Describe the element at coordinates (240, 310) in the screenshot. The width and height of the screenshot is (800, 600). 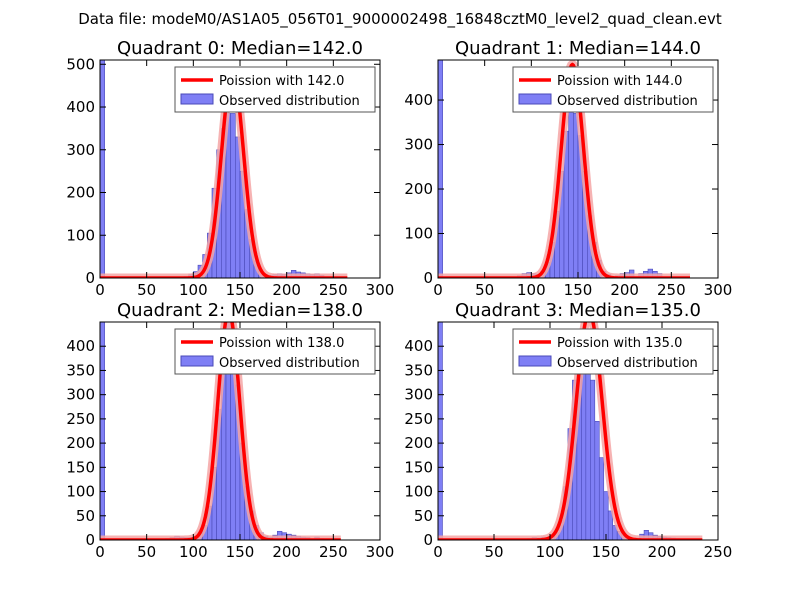
I see `chart-title: Quadrant 2: Median=138.0` at that location.